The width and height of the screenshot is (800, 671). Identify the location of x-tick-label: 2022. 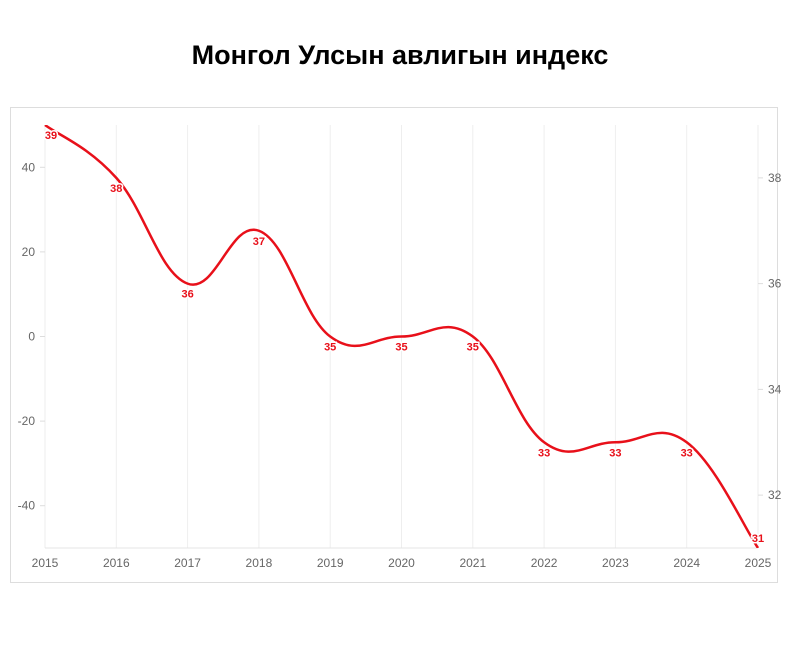
(544, 563).